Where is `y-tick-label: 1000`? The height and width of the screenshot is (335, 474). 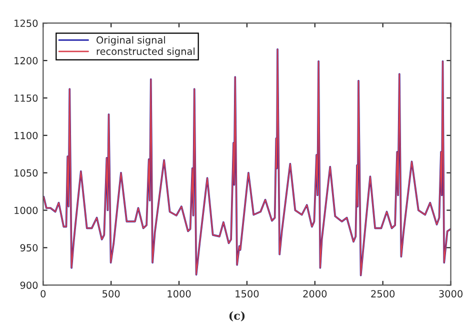
y-tick-label: 1000 is located at coordinates (26, 210).